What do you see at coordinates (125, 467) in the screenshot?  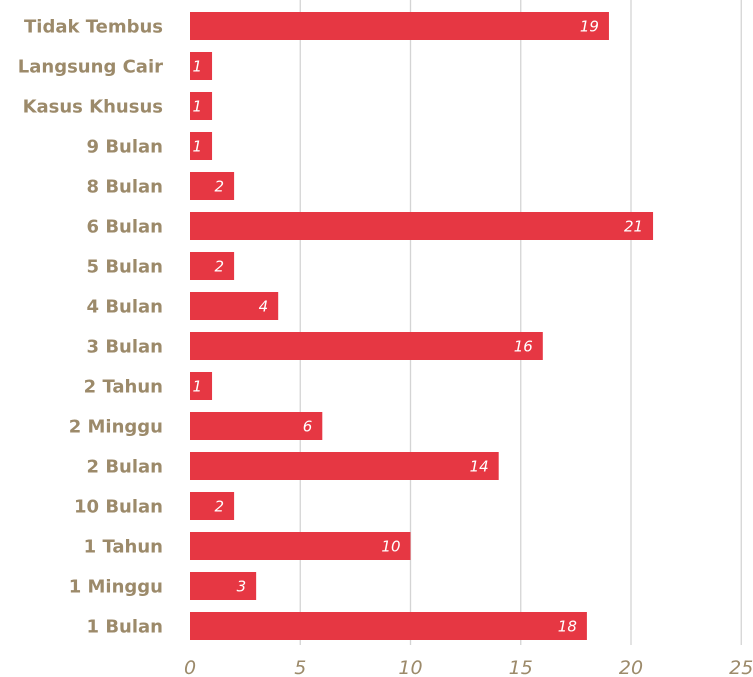 I see `category-label: 2 Bulan` at bounding box center [125, 467].